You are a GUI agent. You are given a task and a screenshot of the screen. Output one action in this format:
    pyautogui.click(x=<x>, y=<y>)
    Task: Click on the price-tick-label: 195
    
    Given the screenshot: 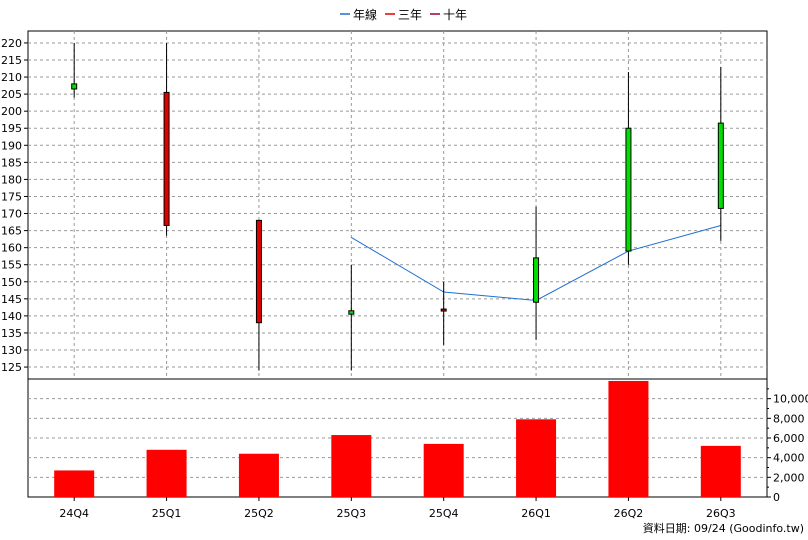 What is the action you would take?
    pyautogui.click(x=11, y=128)
    